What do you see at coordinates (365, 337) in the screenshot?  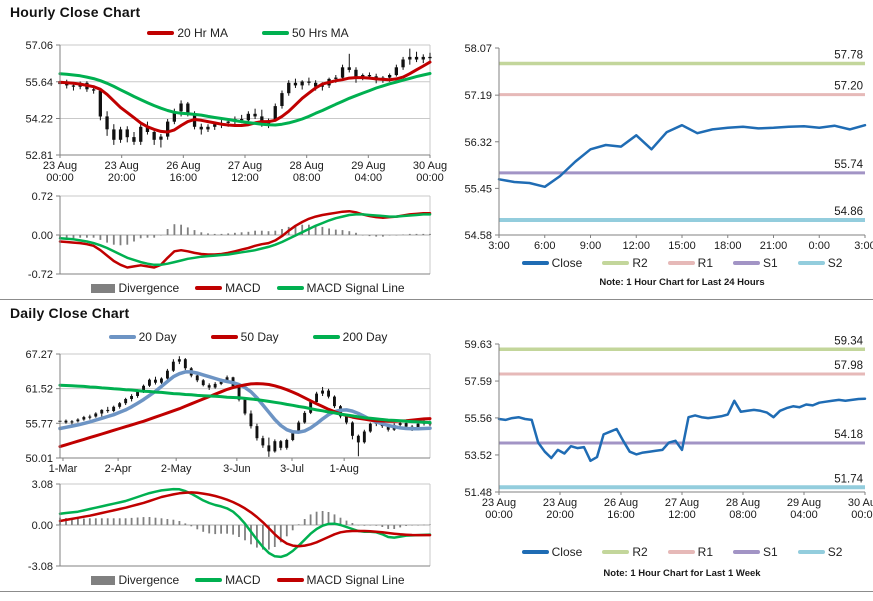 I see `legend-label-200day: 200 Day` at bounding box center [365, 337].